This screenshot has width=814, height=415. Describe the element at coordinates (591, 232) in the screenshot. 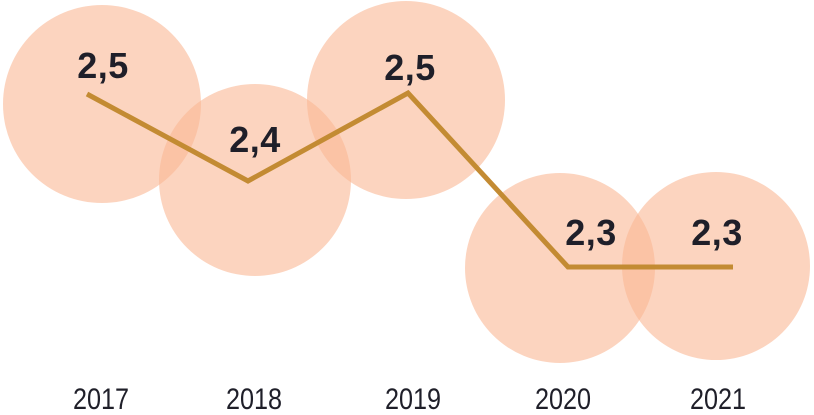

I see `value-label-2020: 2,3` at that location.